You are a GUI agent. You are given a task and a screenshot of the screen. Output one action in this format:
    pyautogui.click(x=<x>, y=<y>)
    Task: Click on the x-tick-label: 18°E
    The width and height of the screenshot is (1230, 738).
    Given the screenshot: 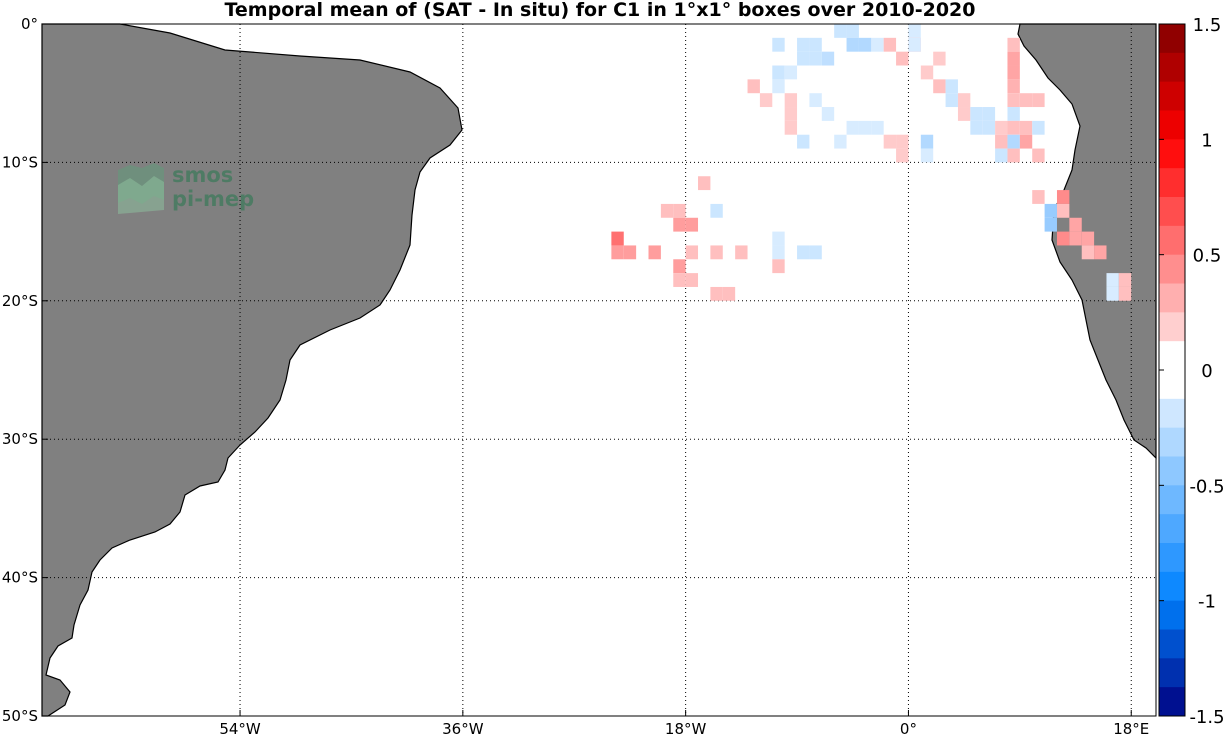 What is the action you would take?
    pyautogui.click(x=1131, y=729)
    